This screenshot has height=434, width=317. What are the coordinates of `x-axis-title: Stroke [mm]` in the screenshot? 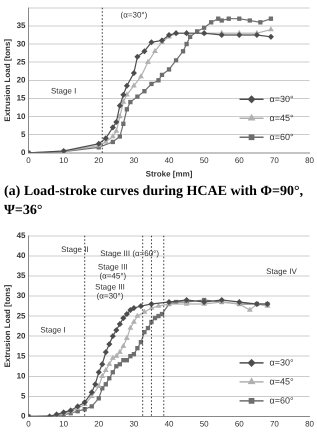 It's located at (169, 173).